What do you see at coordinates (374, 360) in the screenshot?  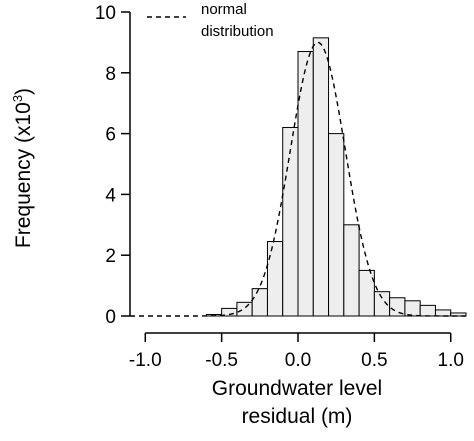 I see `x-tick-label: 0.5` at bounding box center [374, 360].